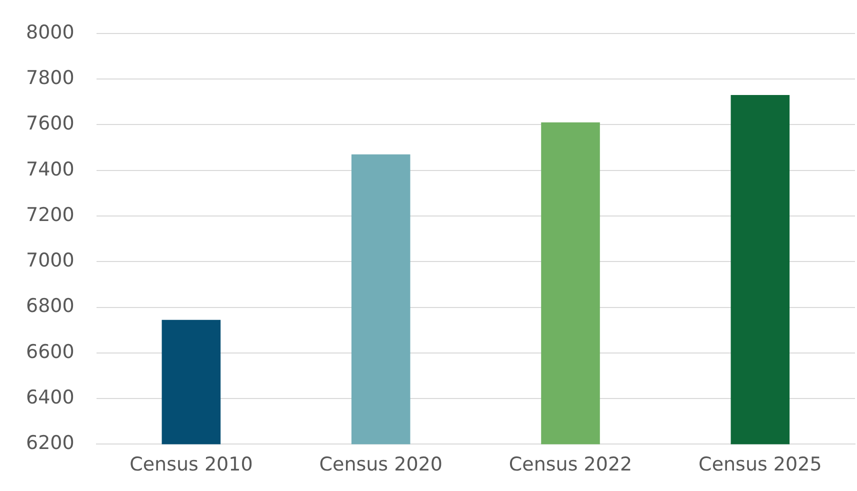 The width and height of the screenshot is (857, 491). Describe the element at coordinates (191, 465) in the screenshot. I see `x-tick-label: Census 2010` at that location.